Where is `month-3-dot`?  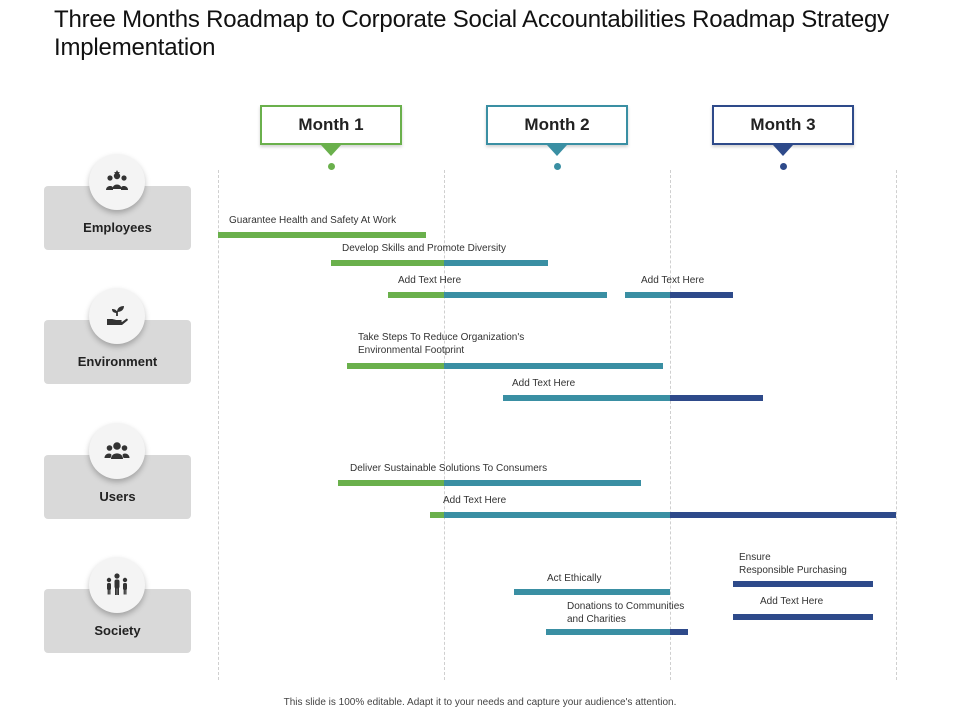 month-3-dot is located at coordinates (783, 166).